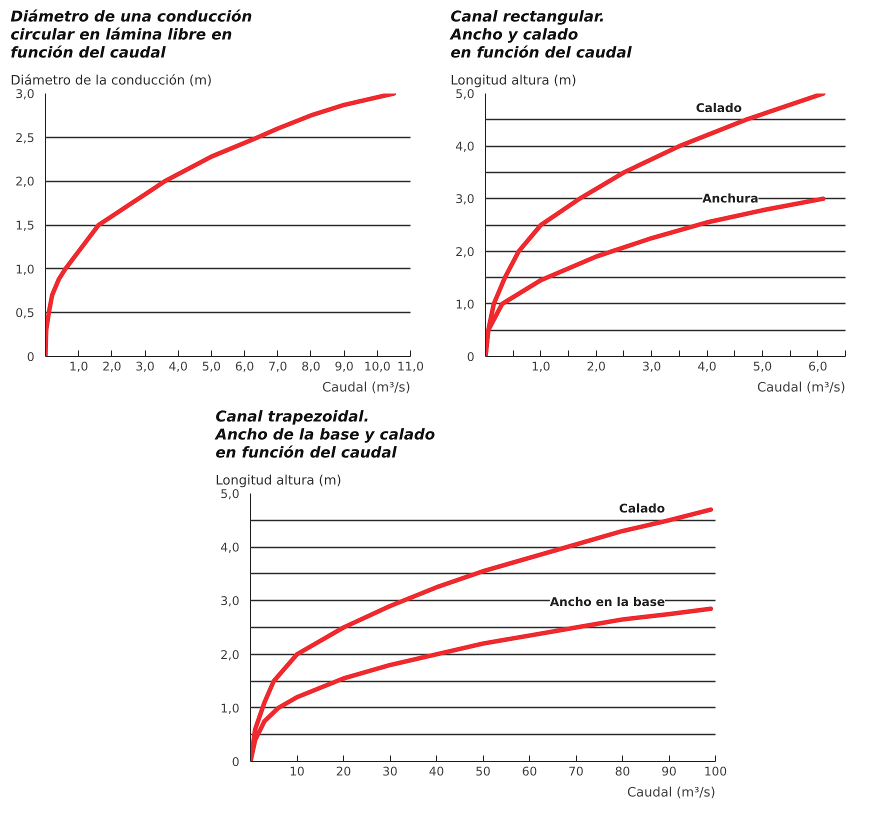 This screenshot has height=815, width=875. I want to click on x-tick-label: 8,0, so click(311, 367).